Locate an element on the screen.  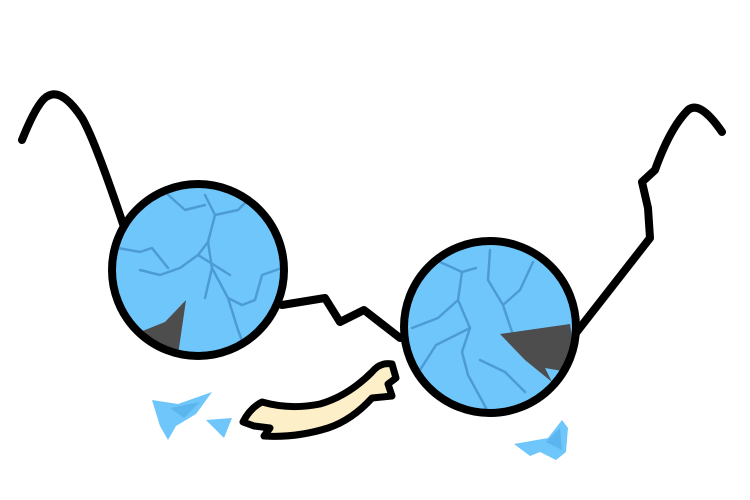
broken-bridge-fragment is located at coordinates (319, 400).